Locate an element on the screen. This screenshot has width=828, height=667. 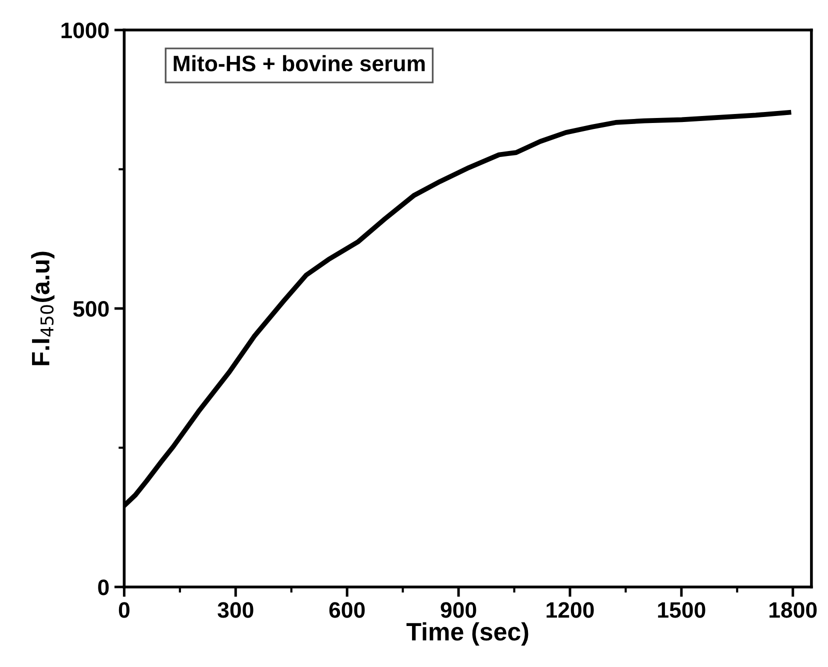
x-tick-label: 1200 is located at coordinates (570, 610).